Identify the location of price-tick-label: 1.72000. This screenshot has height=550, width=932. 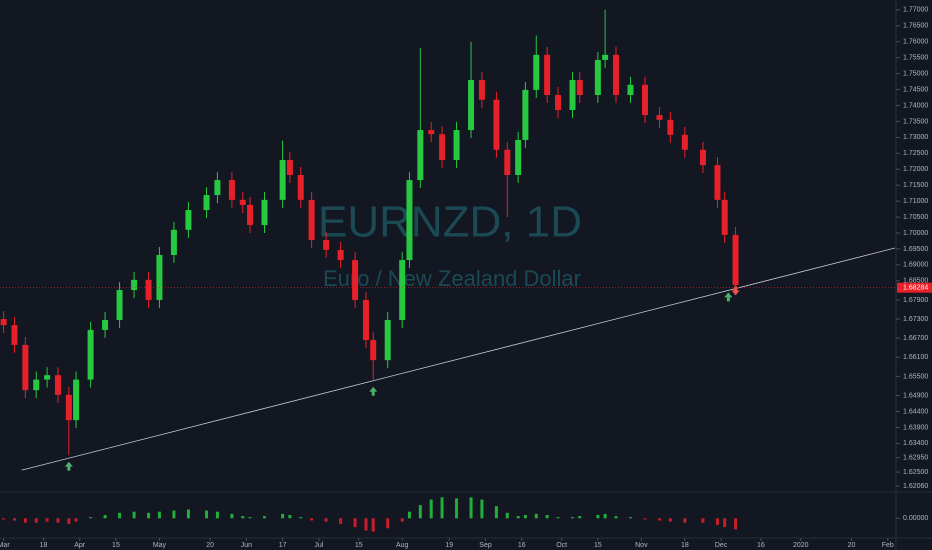
(915, 169).